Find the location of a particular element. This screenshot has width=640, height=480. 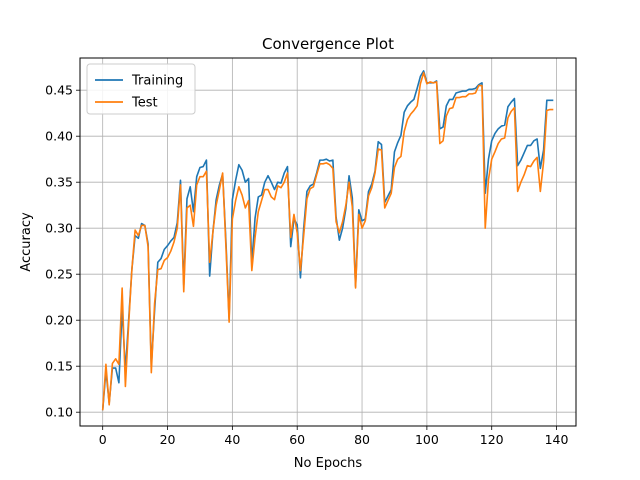

x-axis-ticks: 0 20 40 60 80 100 120 140 is located at coordinates (334, 436).